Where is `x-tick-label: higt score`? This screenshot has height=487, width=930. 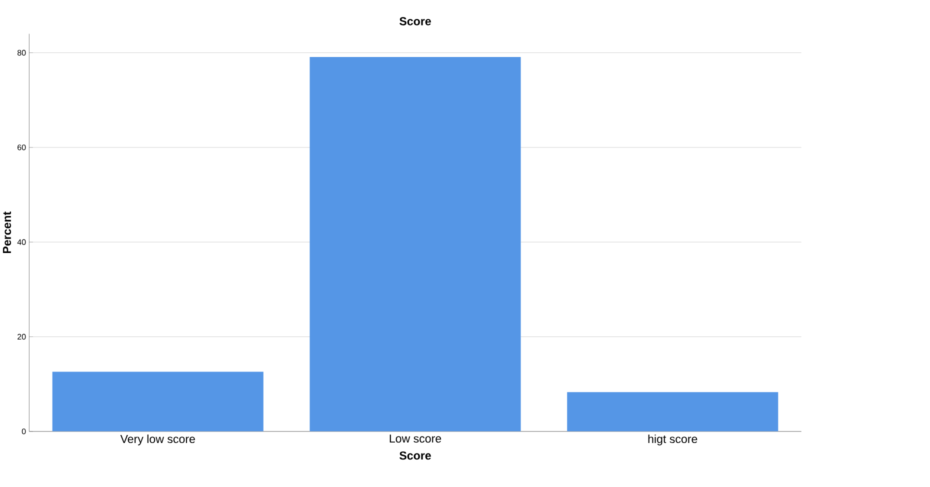 x-tick-label: higt score is located at coordinates (673, 440).